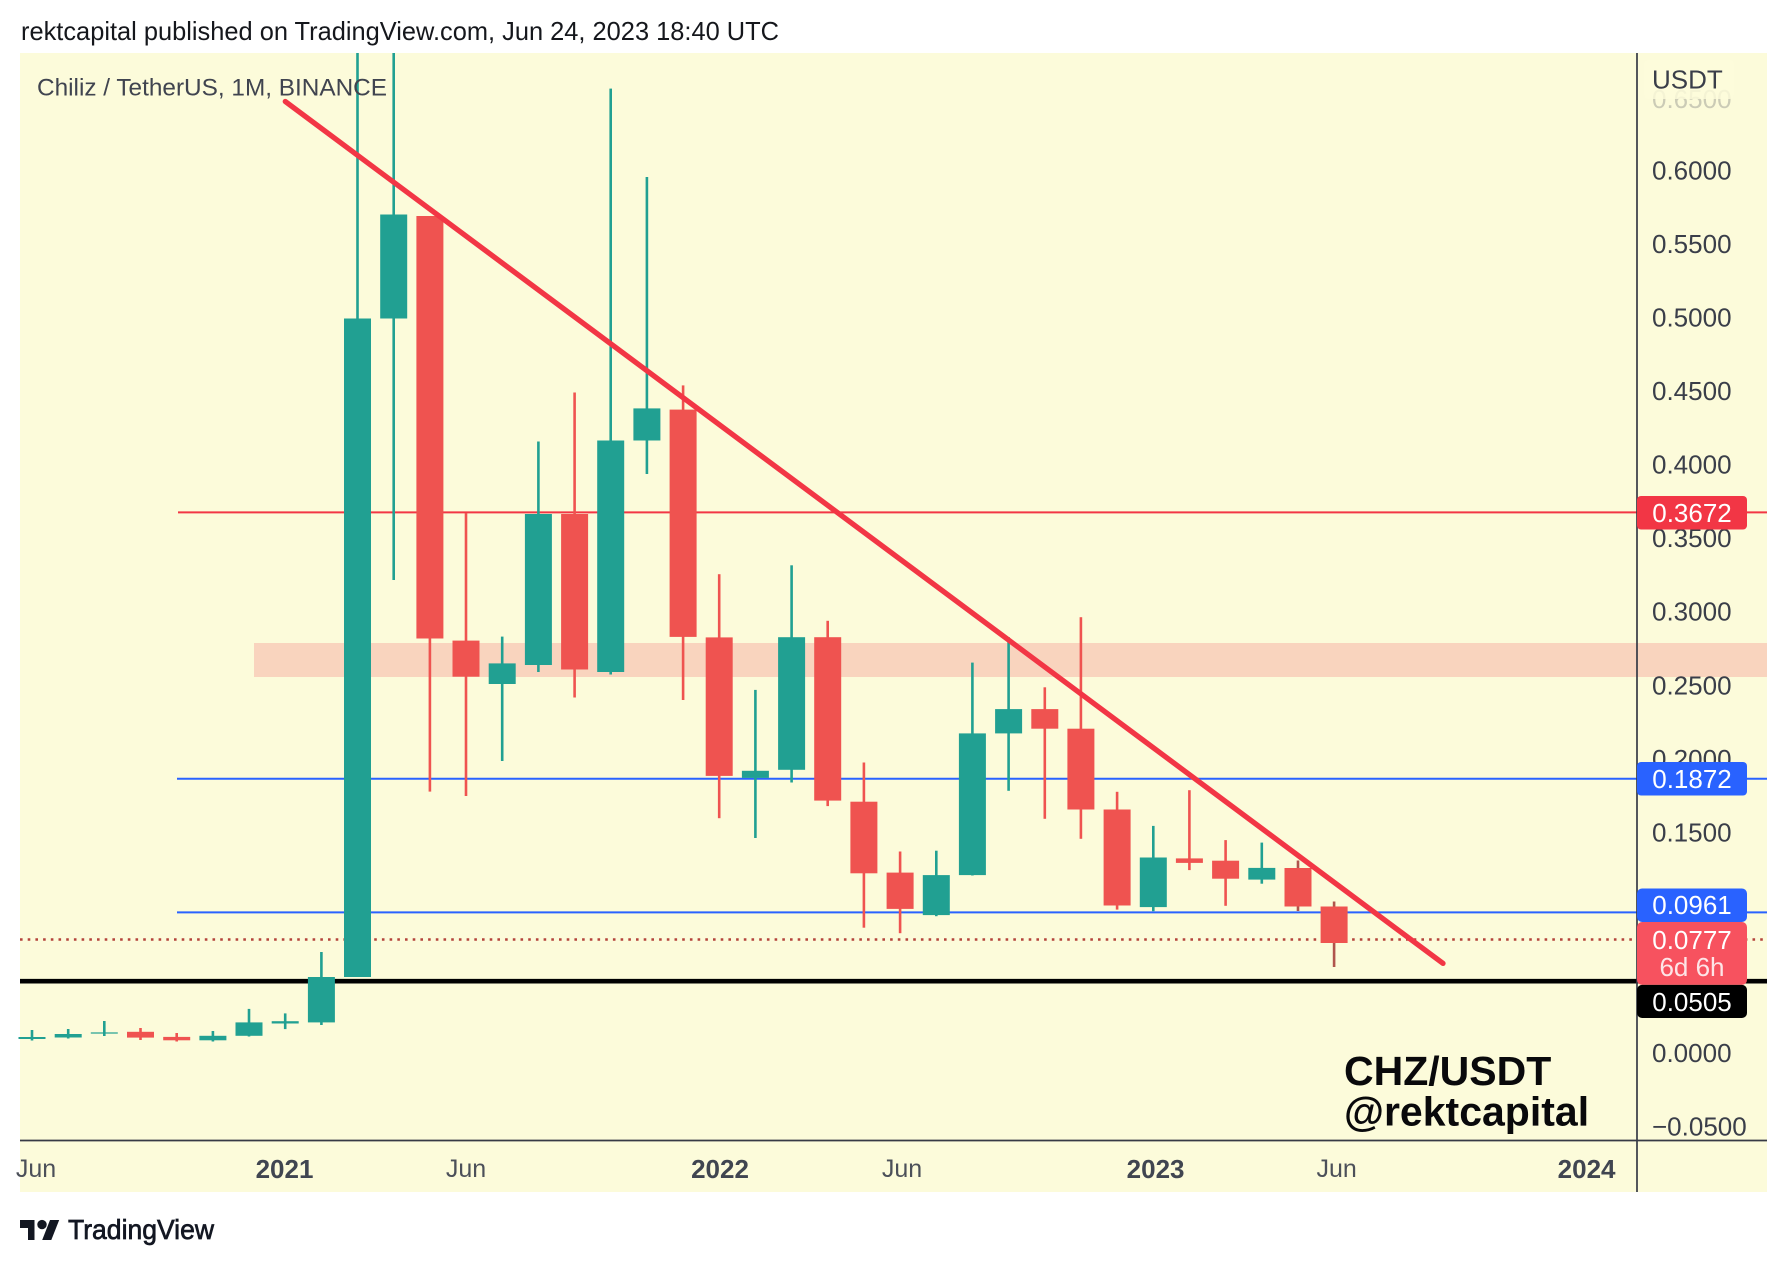 The height and width of the screenshot is (1266, 1788). What do you see at coordinates (212, 88) in the screenshot?
I see `svg-text: Chiliz / TetherUS, 1M, BINANCE` at bounding box center [212, 88].